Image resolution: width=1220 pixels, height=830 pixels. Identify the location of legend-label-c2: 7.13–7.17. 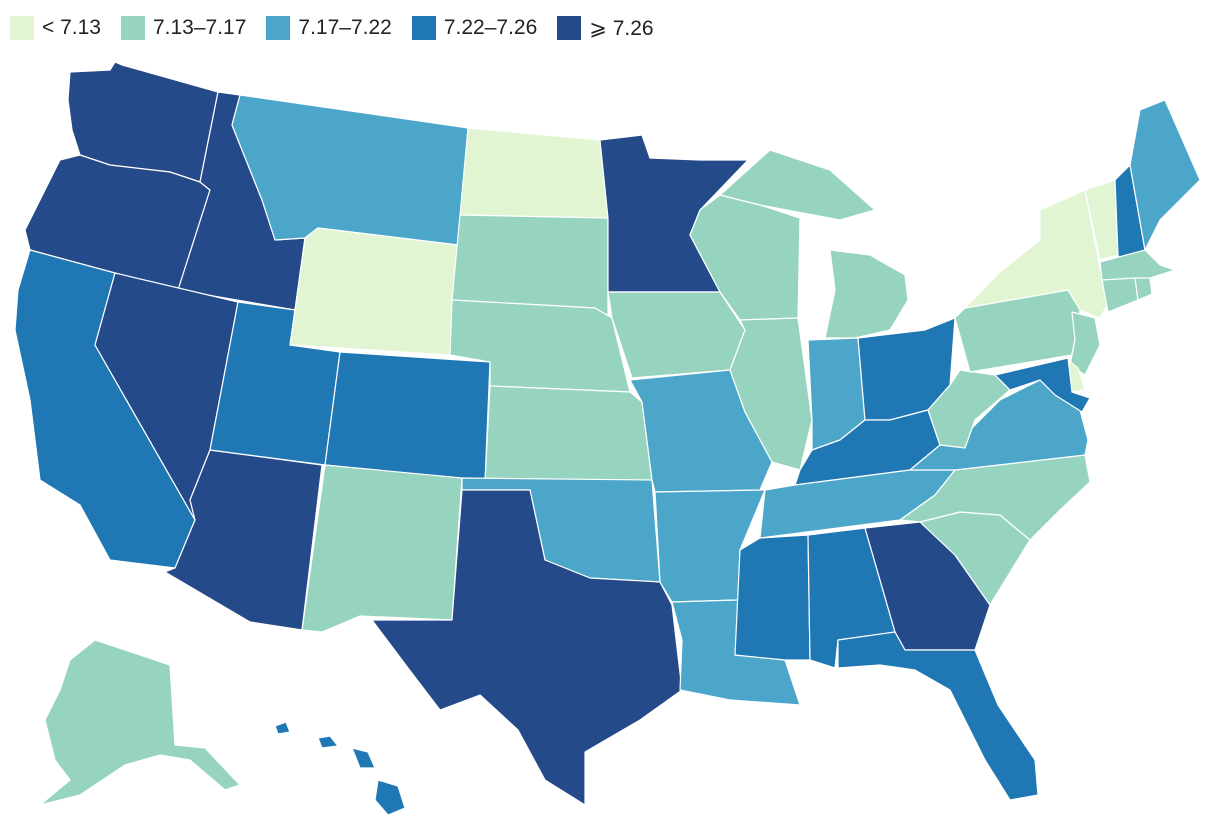
(199, 27).